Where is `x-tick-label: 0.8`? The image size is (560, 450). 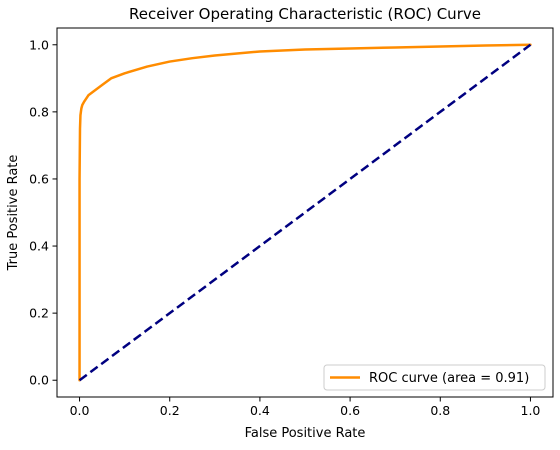 x-tick-label: 0.8 is located at coordinates (440, 410).